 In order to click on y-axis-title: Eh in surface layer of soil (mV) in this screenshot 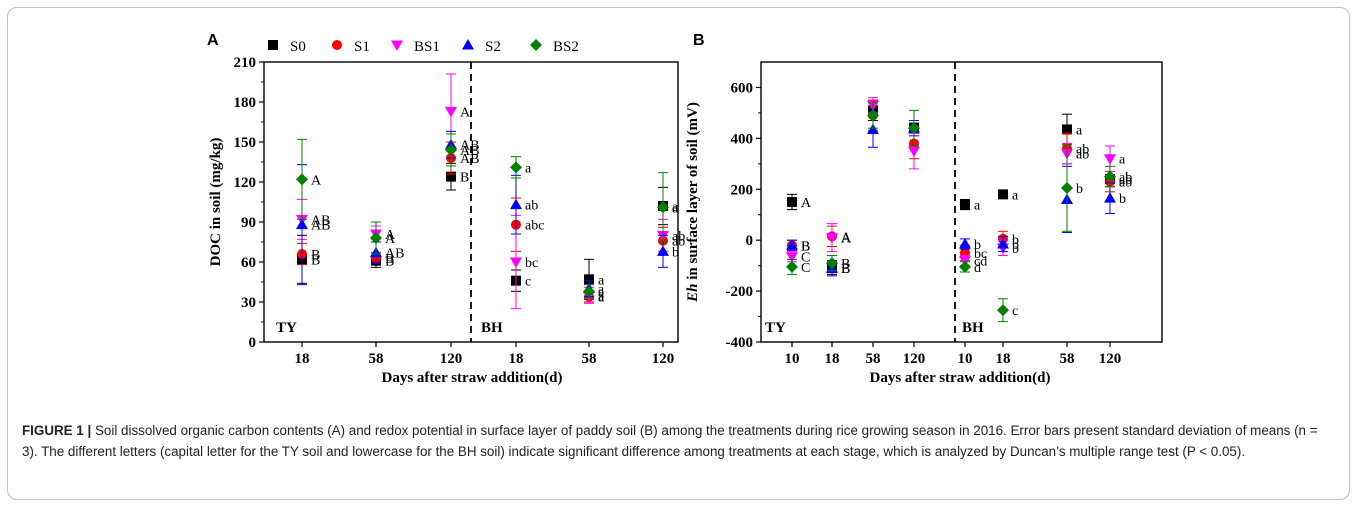, I will do `click(693, 202)`.